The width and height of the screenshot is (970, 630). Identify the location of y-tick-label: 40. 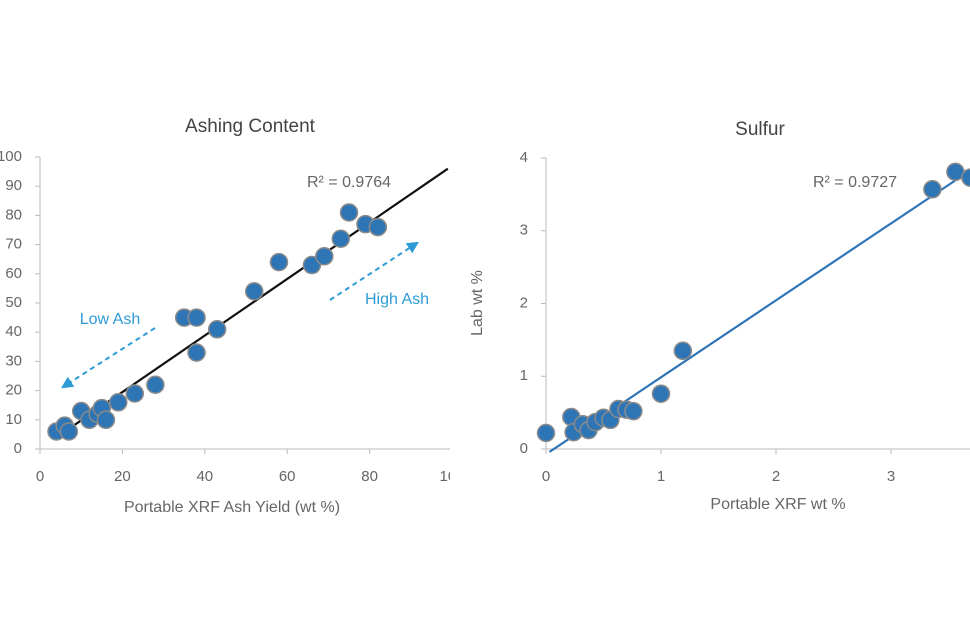
(13, 331).